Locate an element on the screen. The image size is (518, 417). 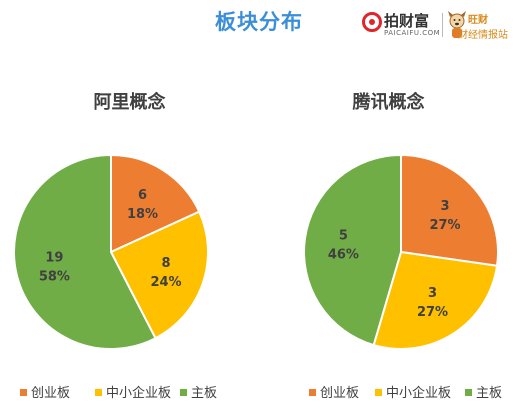
chart-title: 腾讯概念 is located at coordinates (388, 102).